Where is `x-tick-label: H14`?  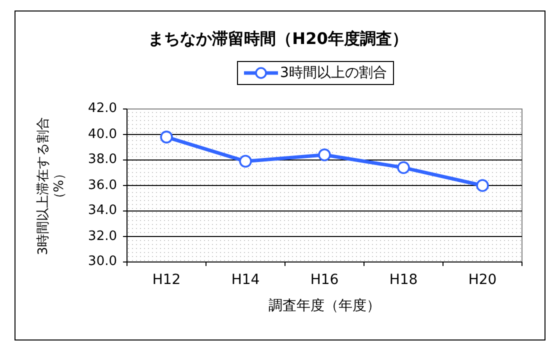 x-tick-label: H14 is located at coordinates (245, 280).